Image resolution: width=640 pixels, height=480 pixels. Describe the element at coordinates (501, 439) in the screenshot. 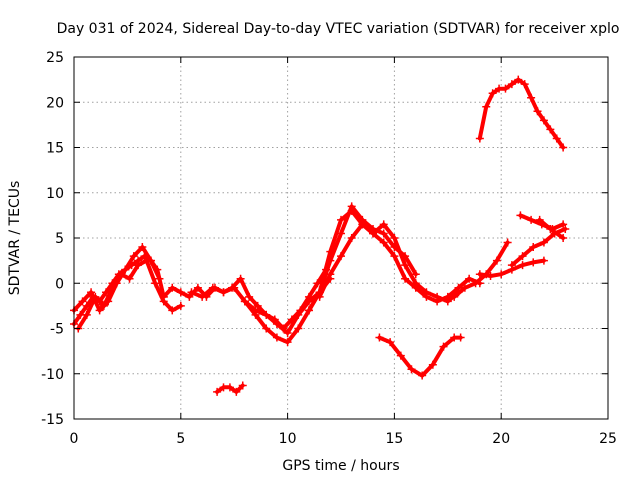

I see `x-tick-label: 20` at that location.